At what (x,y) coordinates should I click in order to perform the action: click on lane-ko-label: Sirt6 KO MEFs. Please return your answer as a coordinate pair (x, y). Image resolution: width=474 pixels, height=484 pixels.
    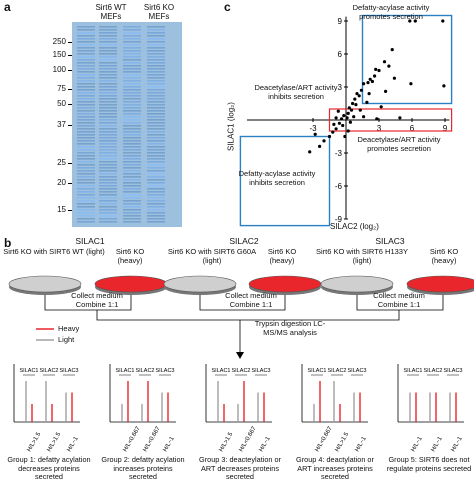
    Looking at the image, I should click on (159, 12).